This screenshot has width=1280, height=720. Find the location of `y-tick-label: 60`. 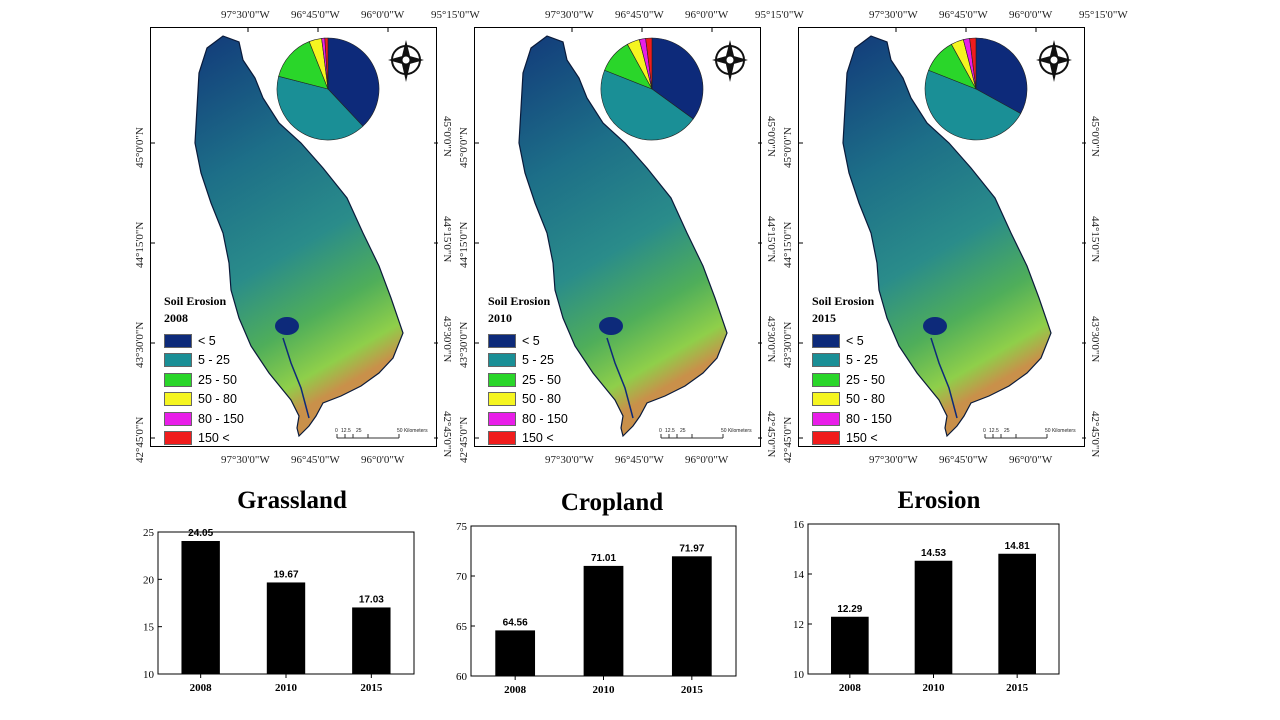

y-tick-label: 60 is located at coordinates (462, 677).